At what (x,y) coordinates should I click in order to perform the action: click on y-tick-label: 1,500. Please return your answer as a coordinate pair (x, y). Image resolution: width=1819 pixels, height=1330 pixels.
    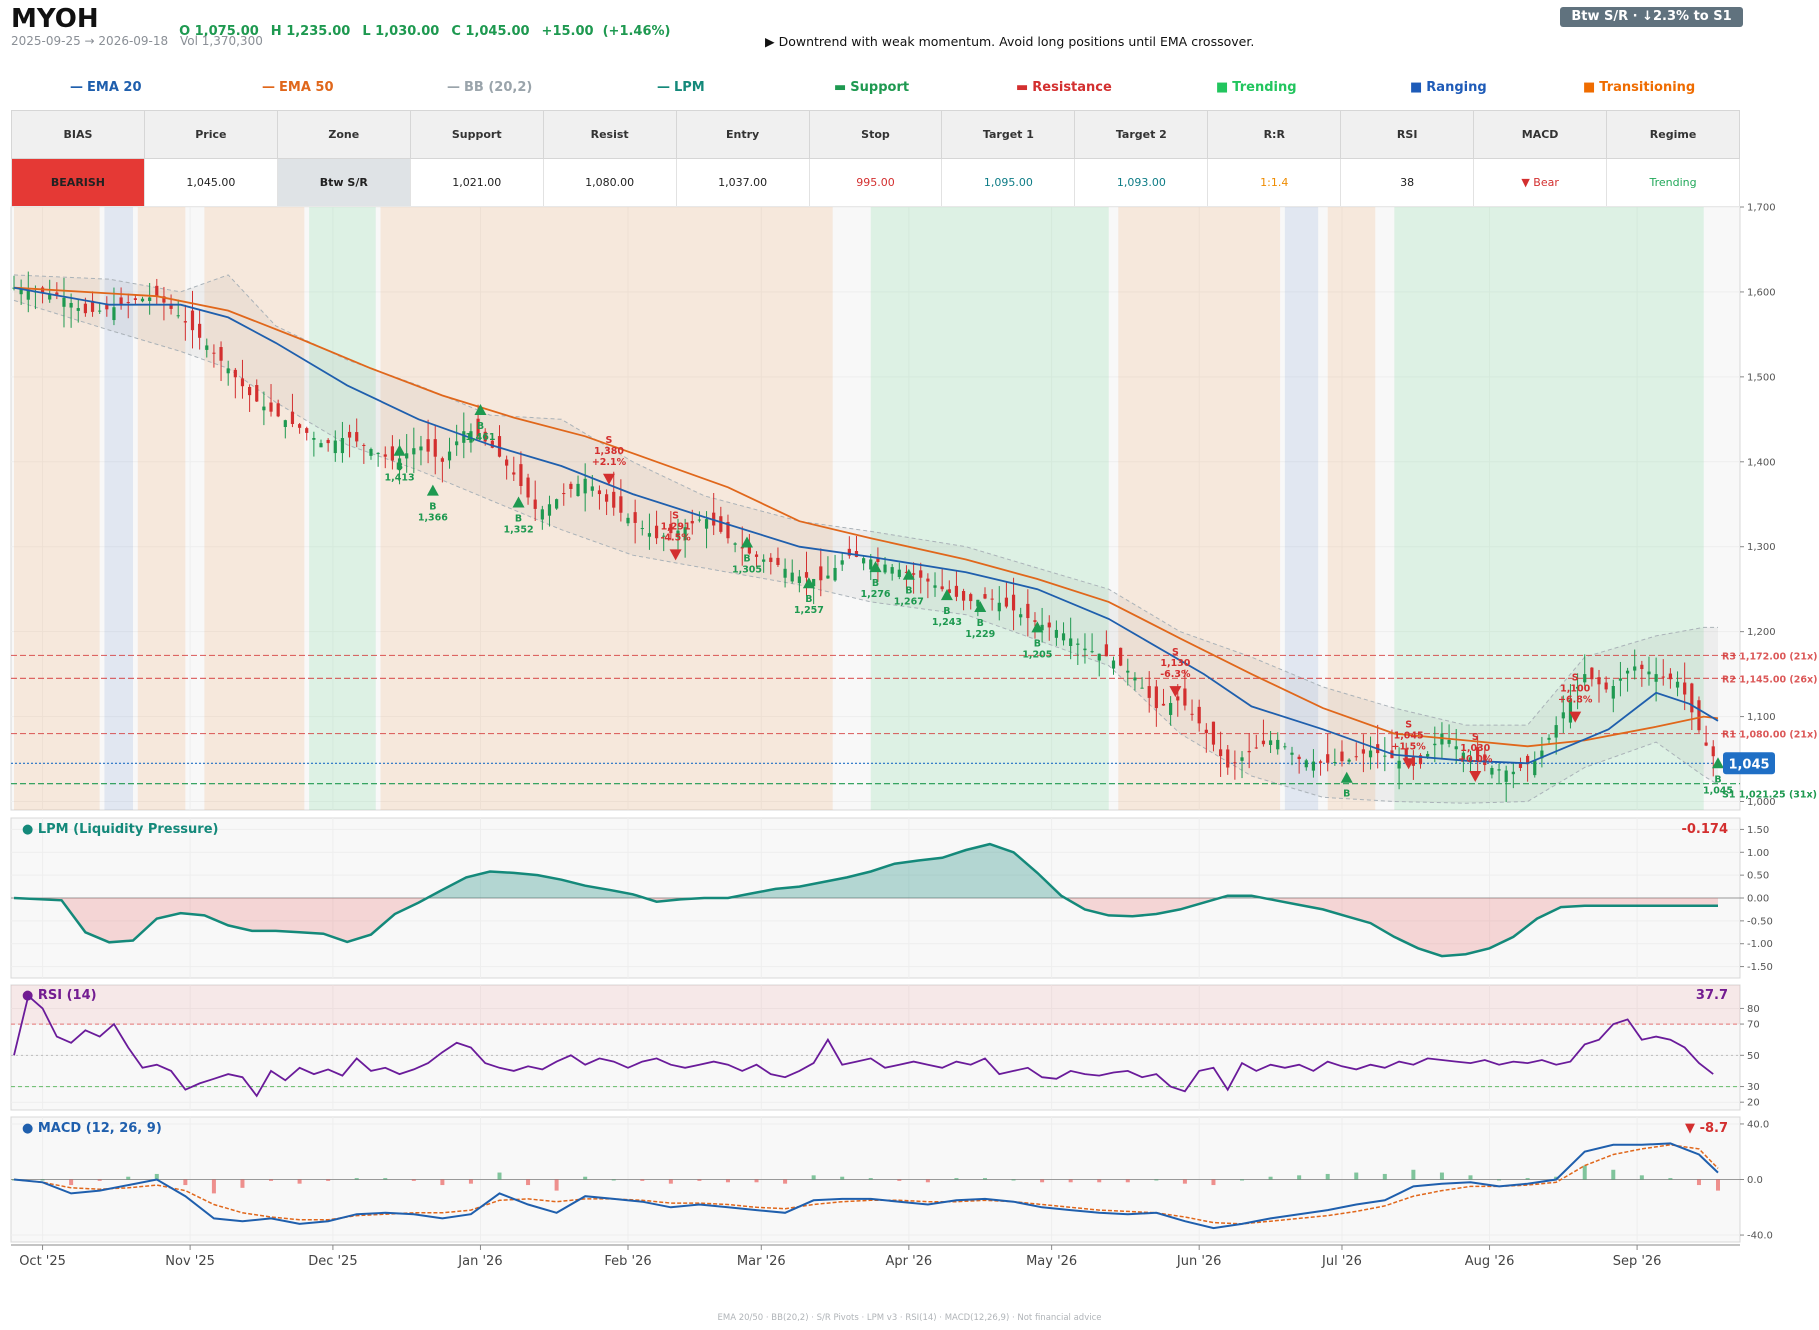
    Looking at the image, I should click on (1761, 377).